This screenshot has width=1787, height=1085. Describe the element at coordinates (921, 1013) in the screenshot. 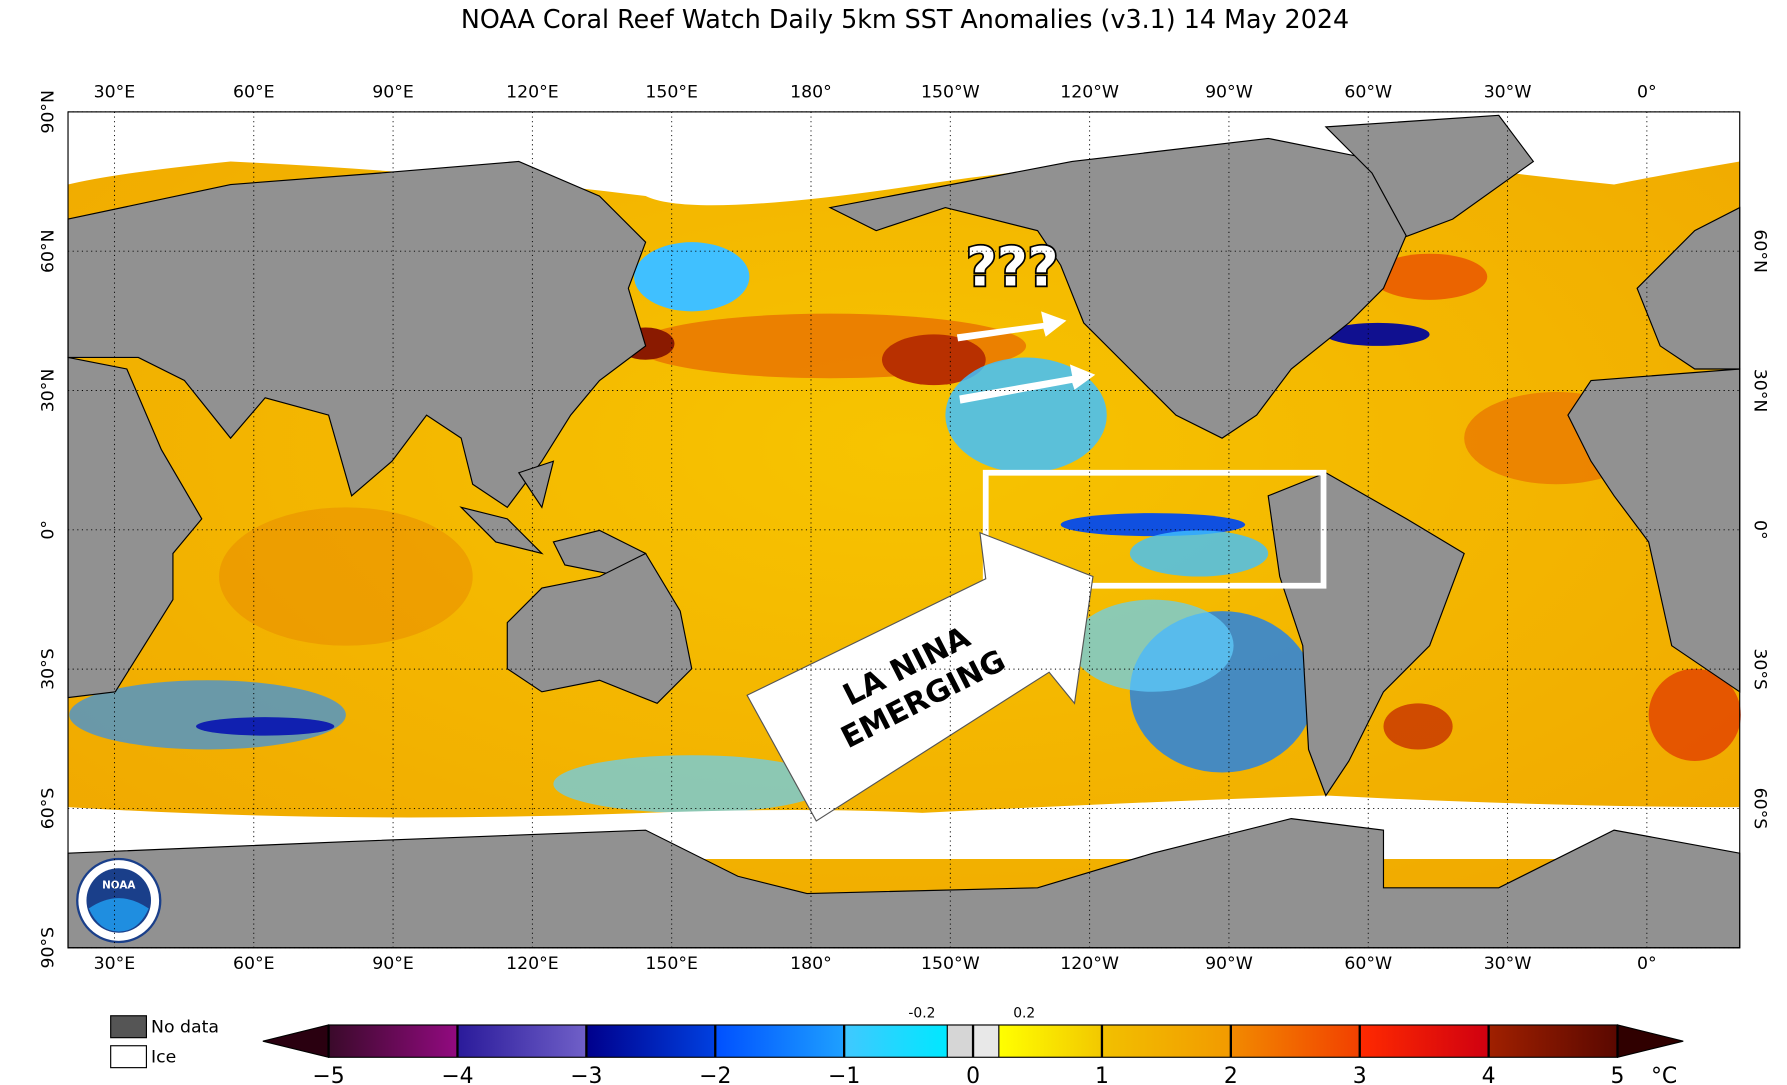

I see `colorbar-minor-label: -0.2` at that location.